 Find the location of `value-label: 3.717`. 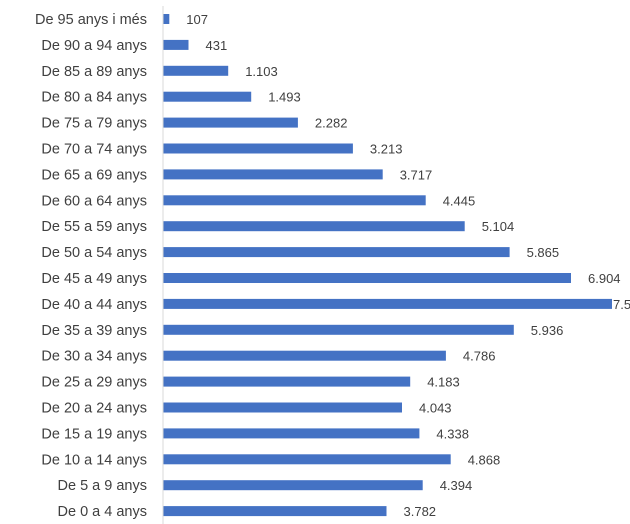

value-label: 3.717 is located at coordinates (416, 174).